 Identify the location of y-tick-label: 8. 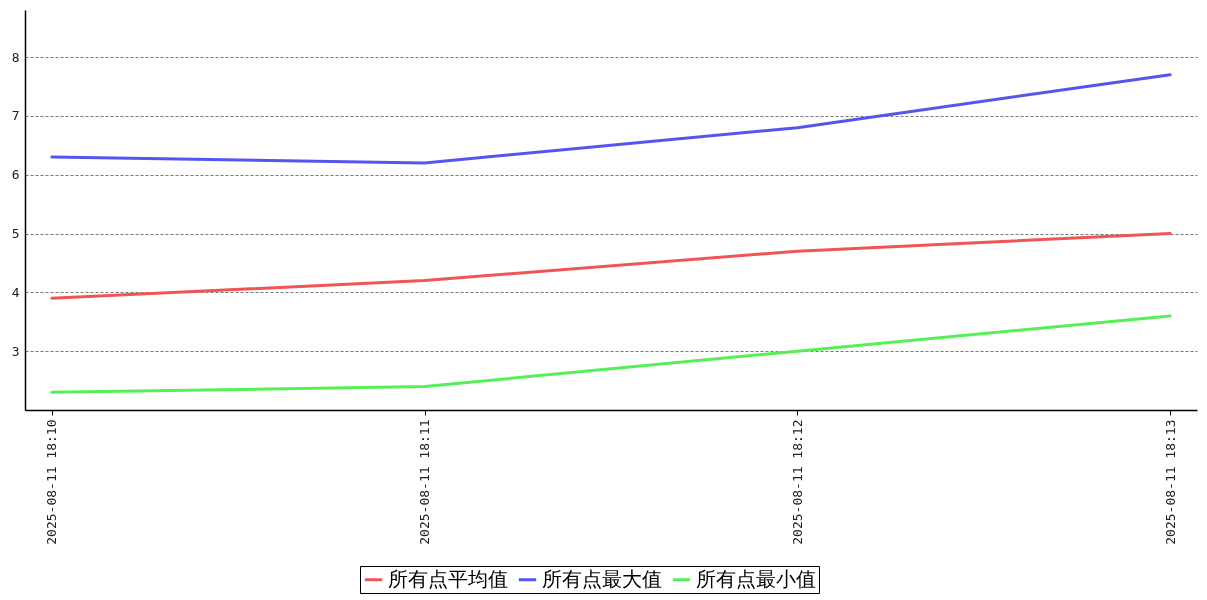
(15, 57).